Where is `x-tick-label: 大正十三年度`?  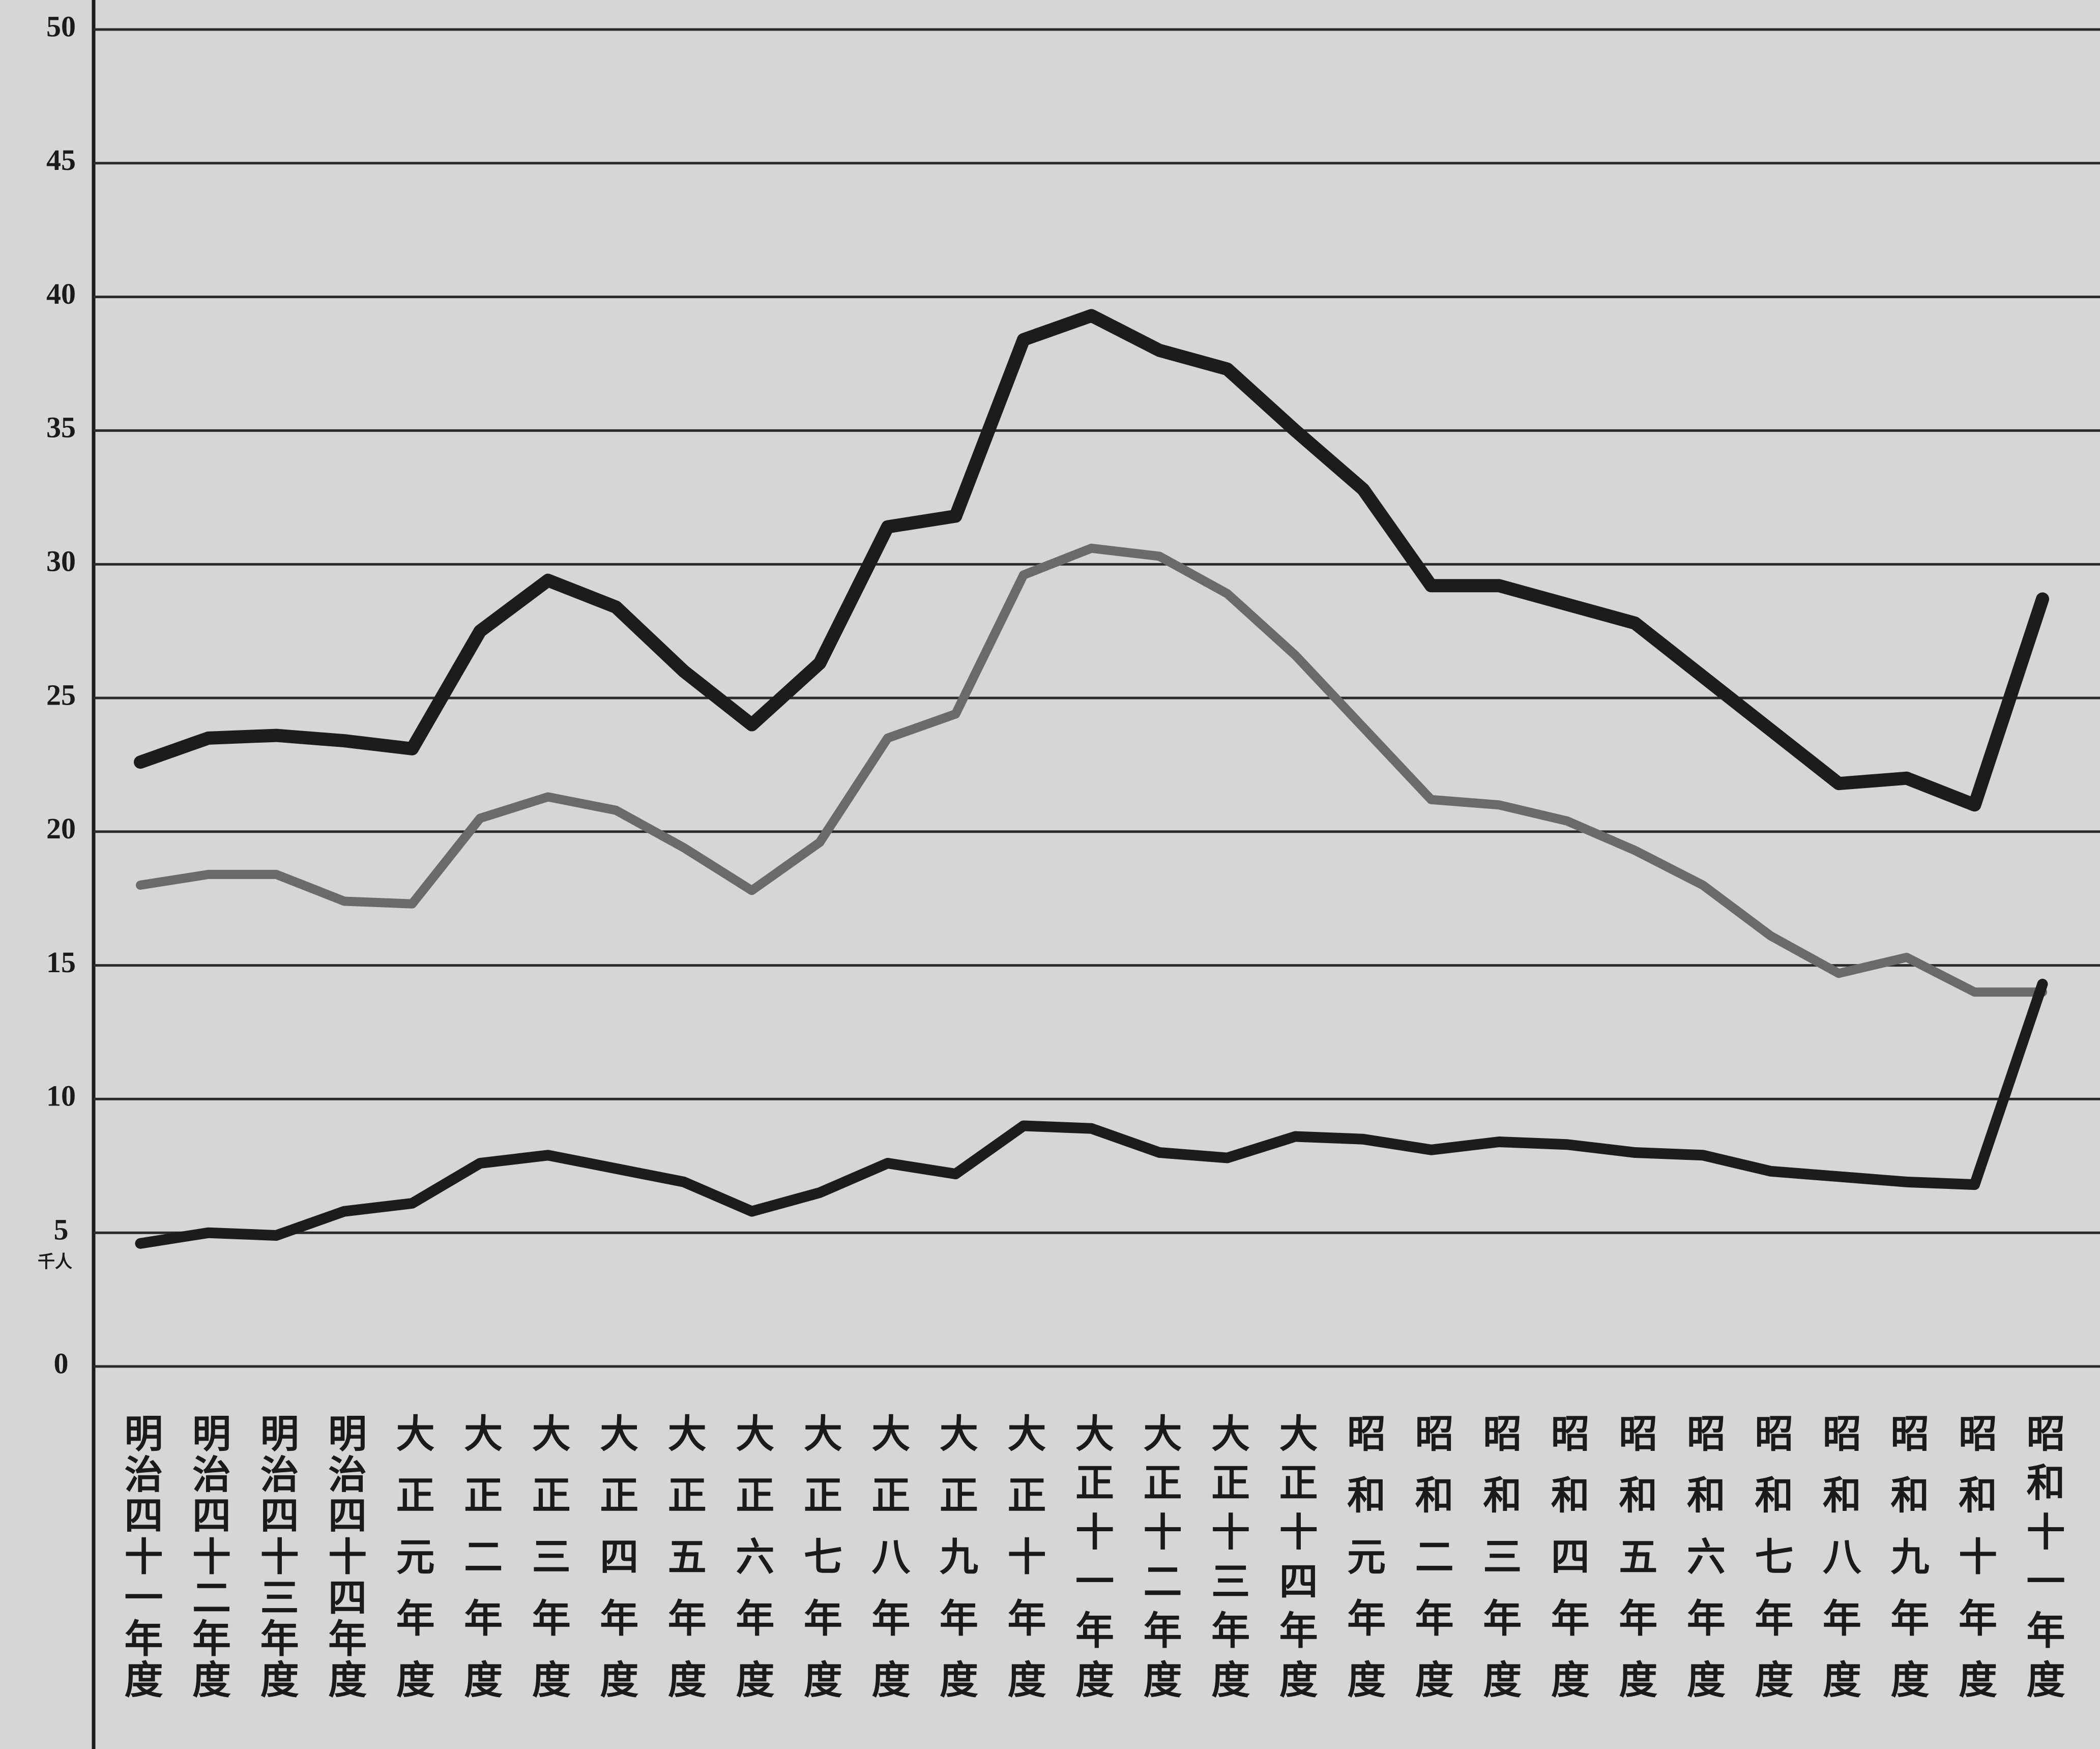
x-tick-label: 大正十三年度 is located at coordinates (1227, 1556).